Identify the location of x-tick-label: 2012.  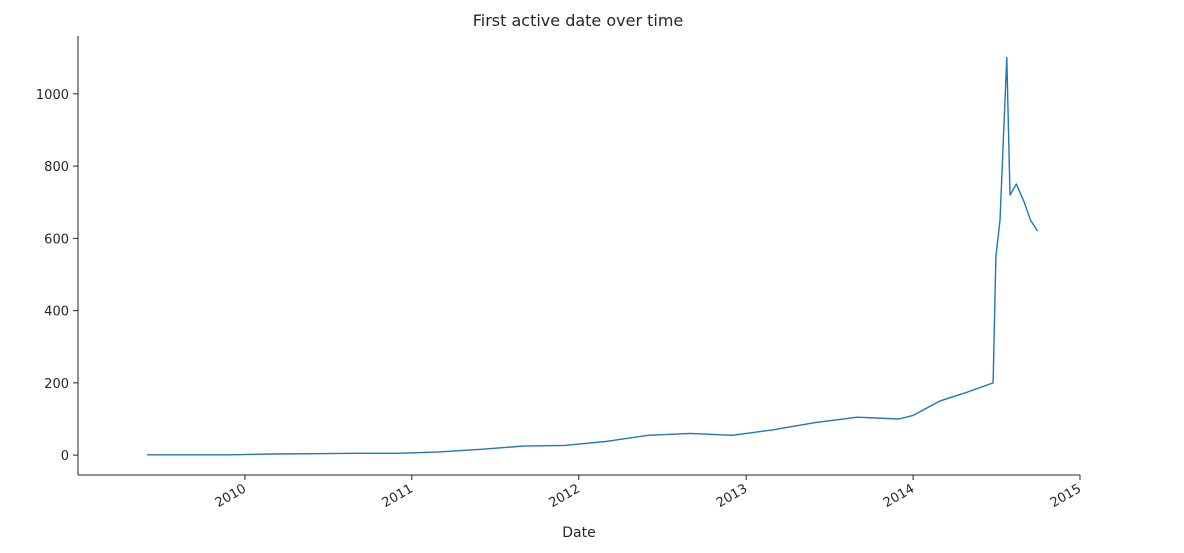
(565, 496).